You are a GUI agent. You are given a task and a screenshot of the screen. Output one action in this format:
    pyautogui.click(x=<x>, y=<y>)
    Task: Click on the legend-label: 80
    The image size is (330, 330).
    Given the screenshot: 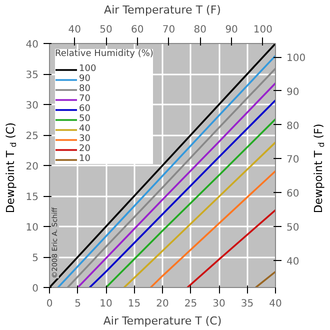 What is the action you would take?
    pyautogui.click(x=85, y=89)
    